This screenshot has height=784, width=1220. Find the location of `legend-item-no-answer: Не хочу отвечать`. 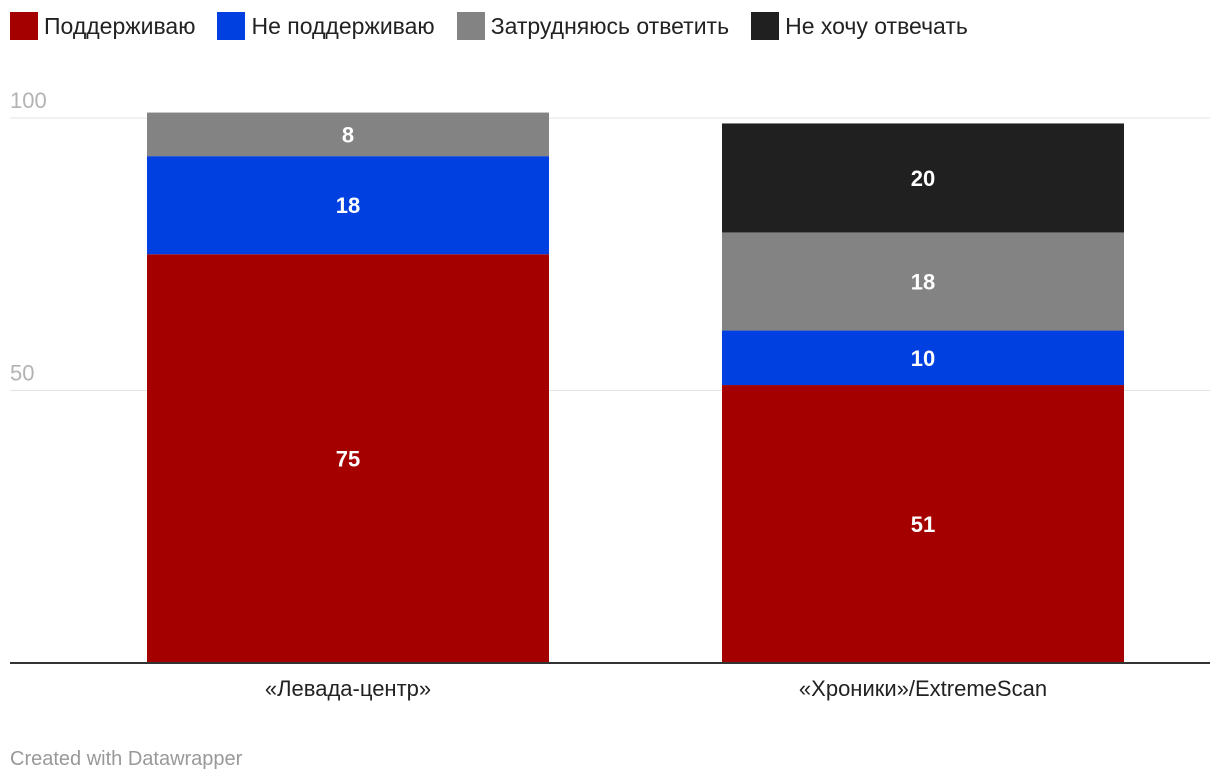

legend-item-no-answer: Не хочу отвечать is located at coordinates (859, 26).